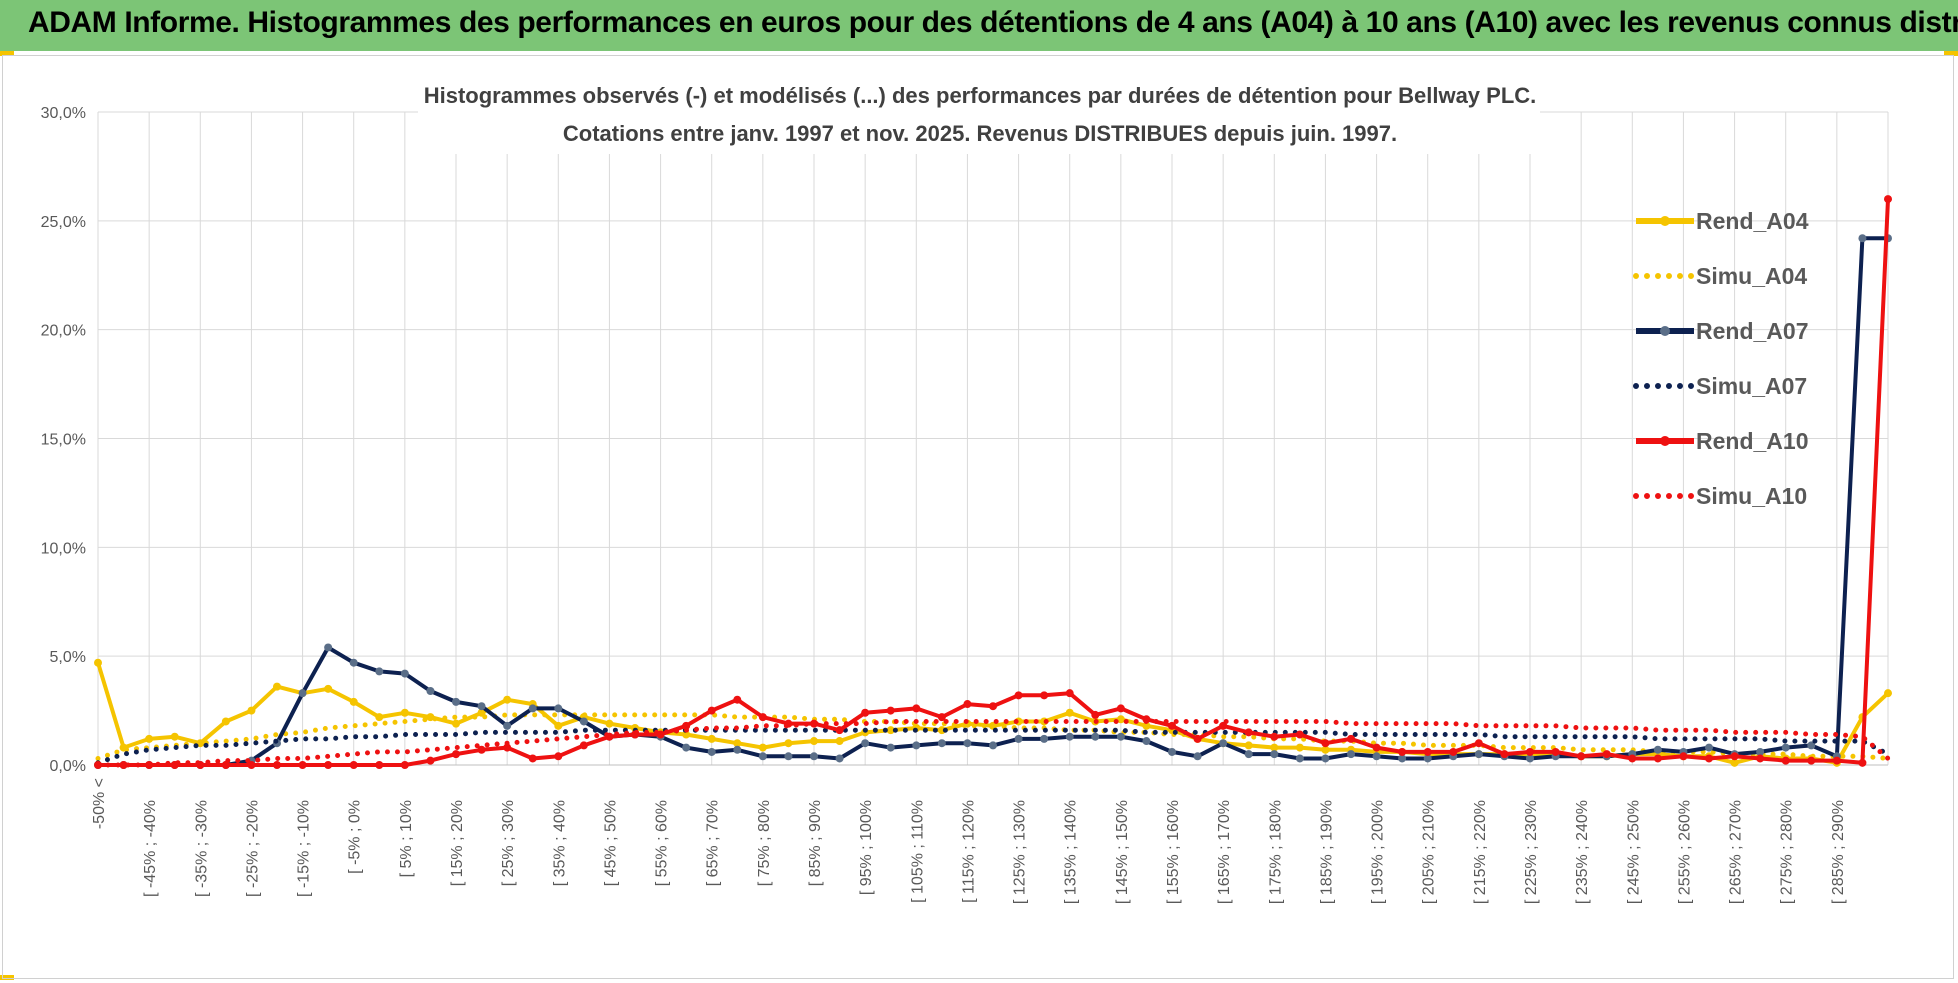 The width and height of the screenshot is (1958, 983). Describe the element at coordinates (508, 843) in the screenshot. I see `x-tick-label: [ 25% ; 30%` at that location.